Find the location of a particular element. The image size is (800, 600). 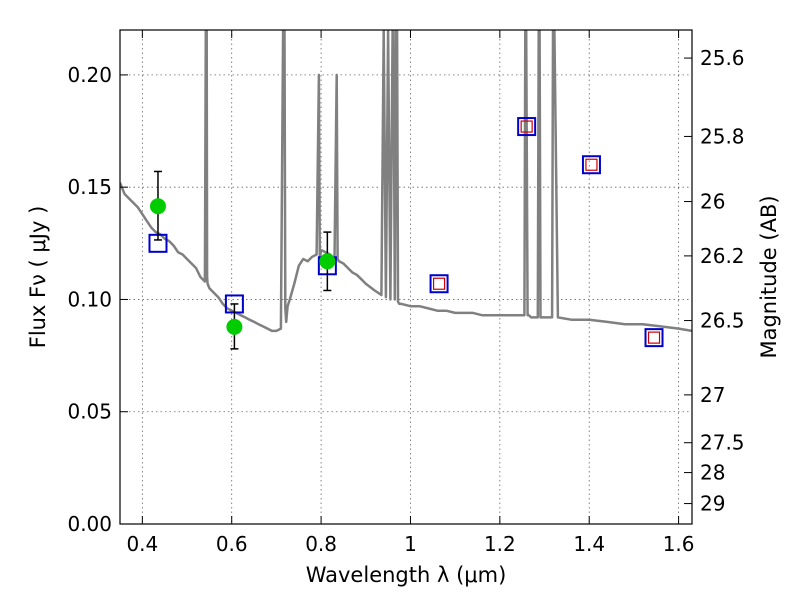

y-tick-label: 0.20 is located at coordinates (89, 75).